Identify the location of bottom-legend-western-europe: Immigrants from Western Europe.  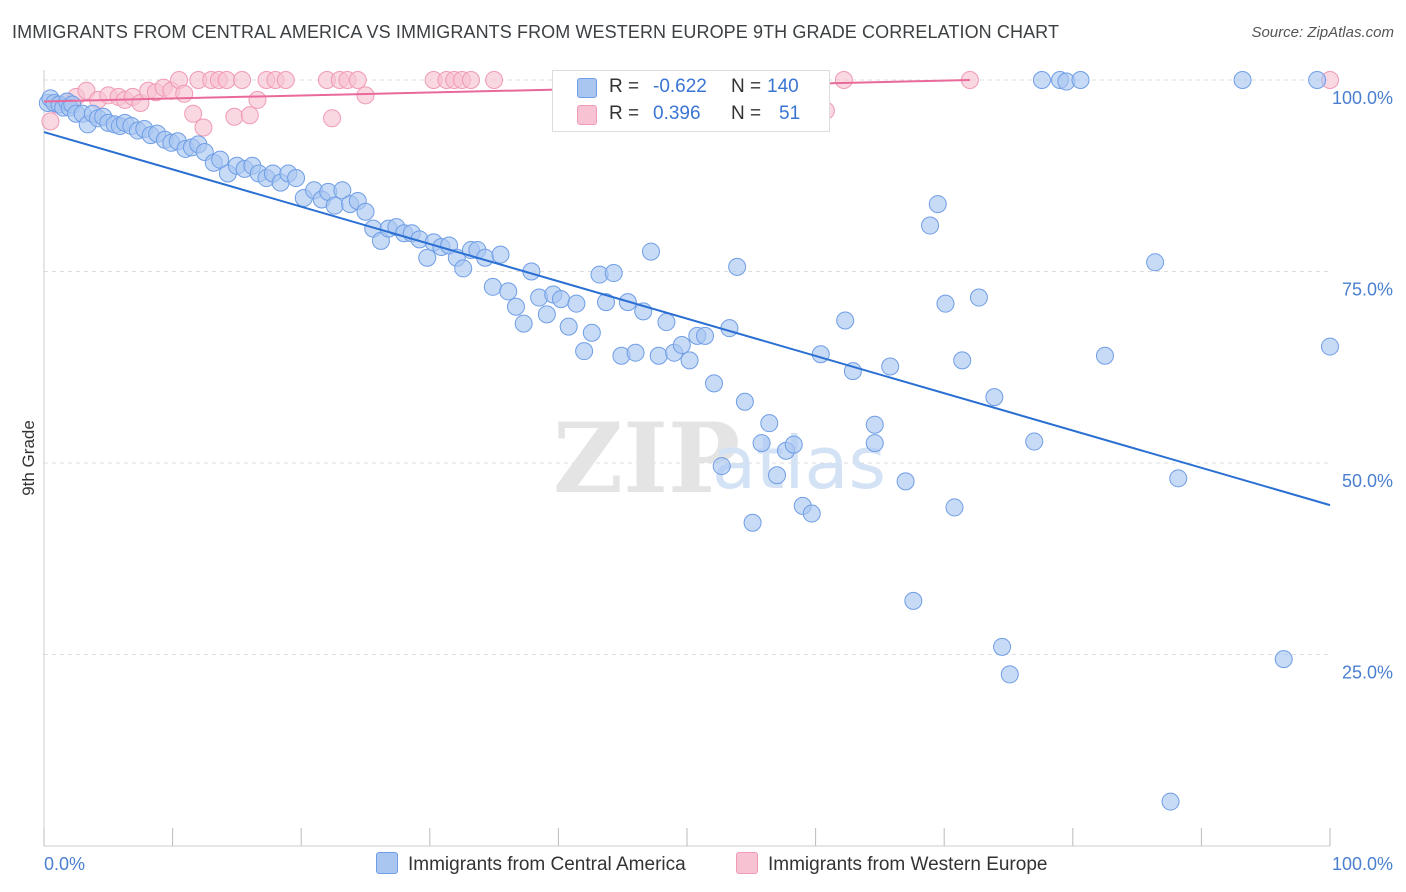
(891, 865).